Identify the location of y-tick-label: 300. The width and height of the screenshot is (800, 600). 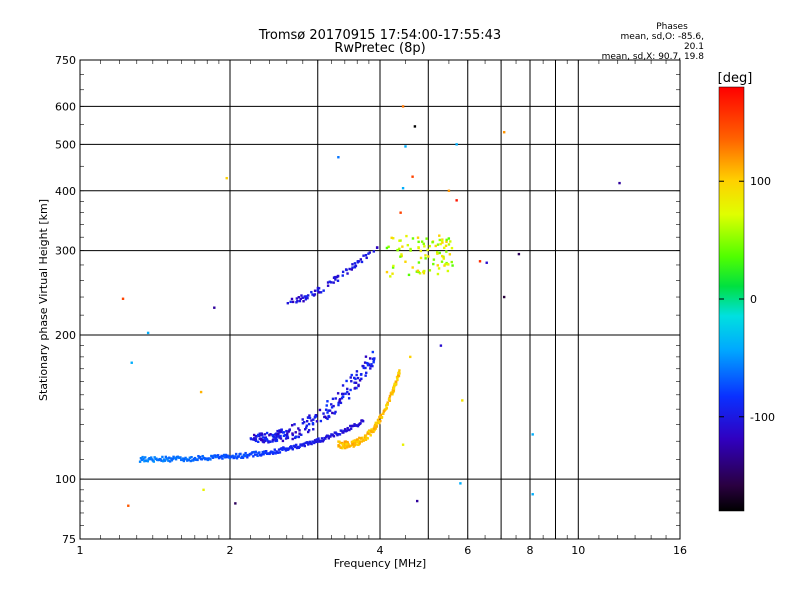
(65, 251).